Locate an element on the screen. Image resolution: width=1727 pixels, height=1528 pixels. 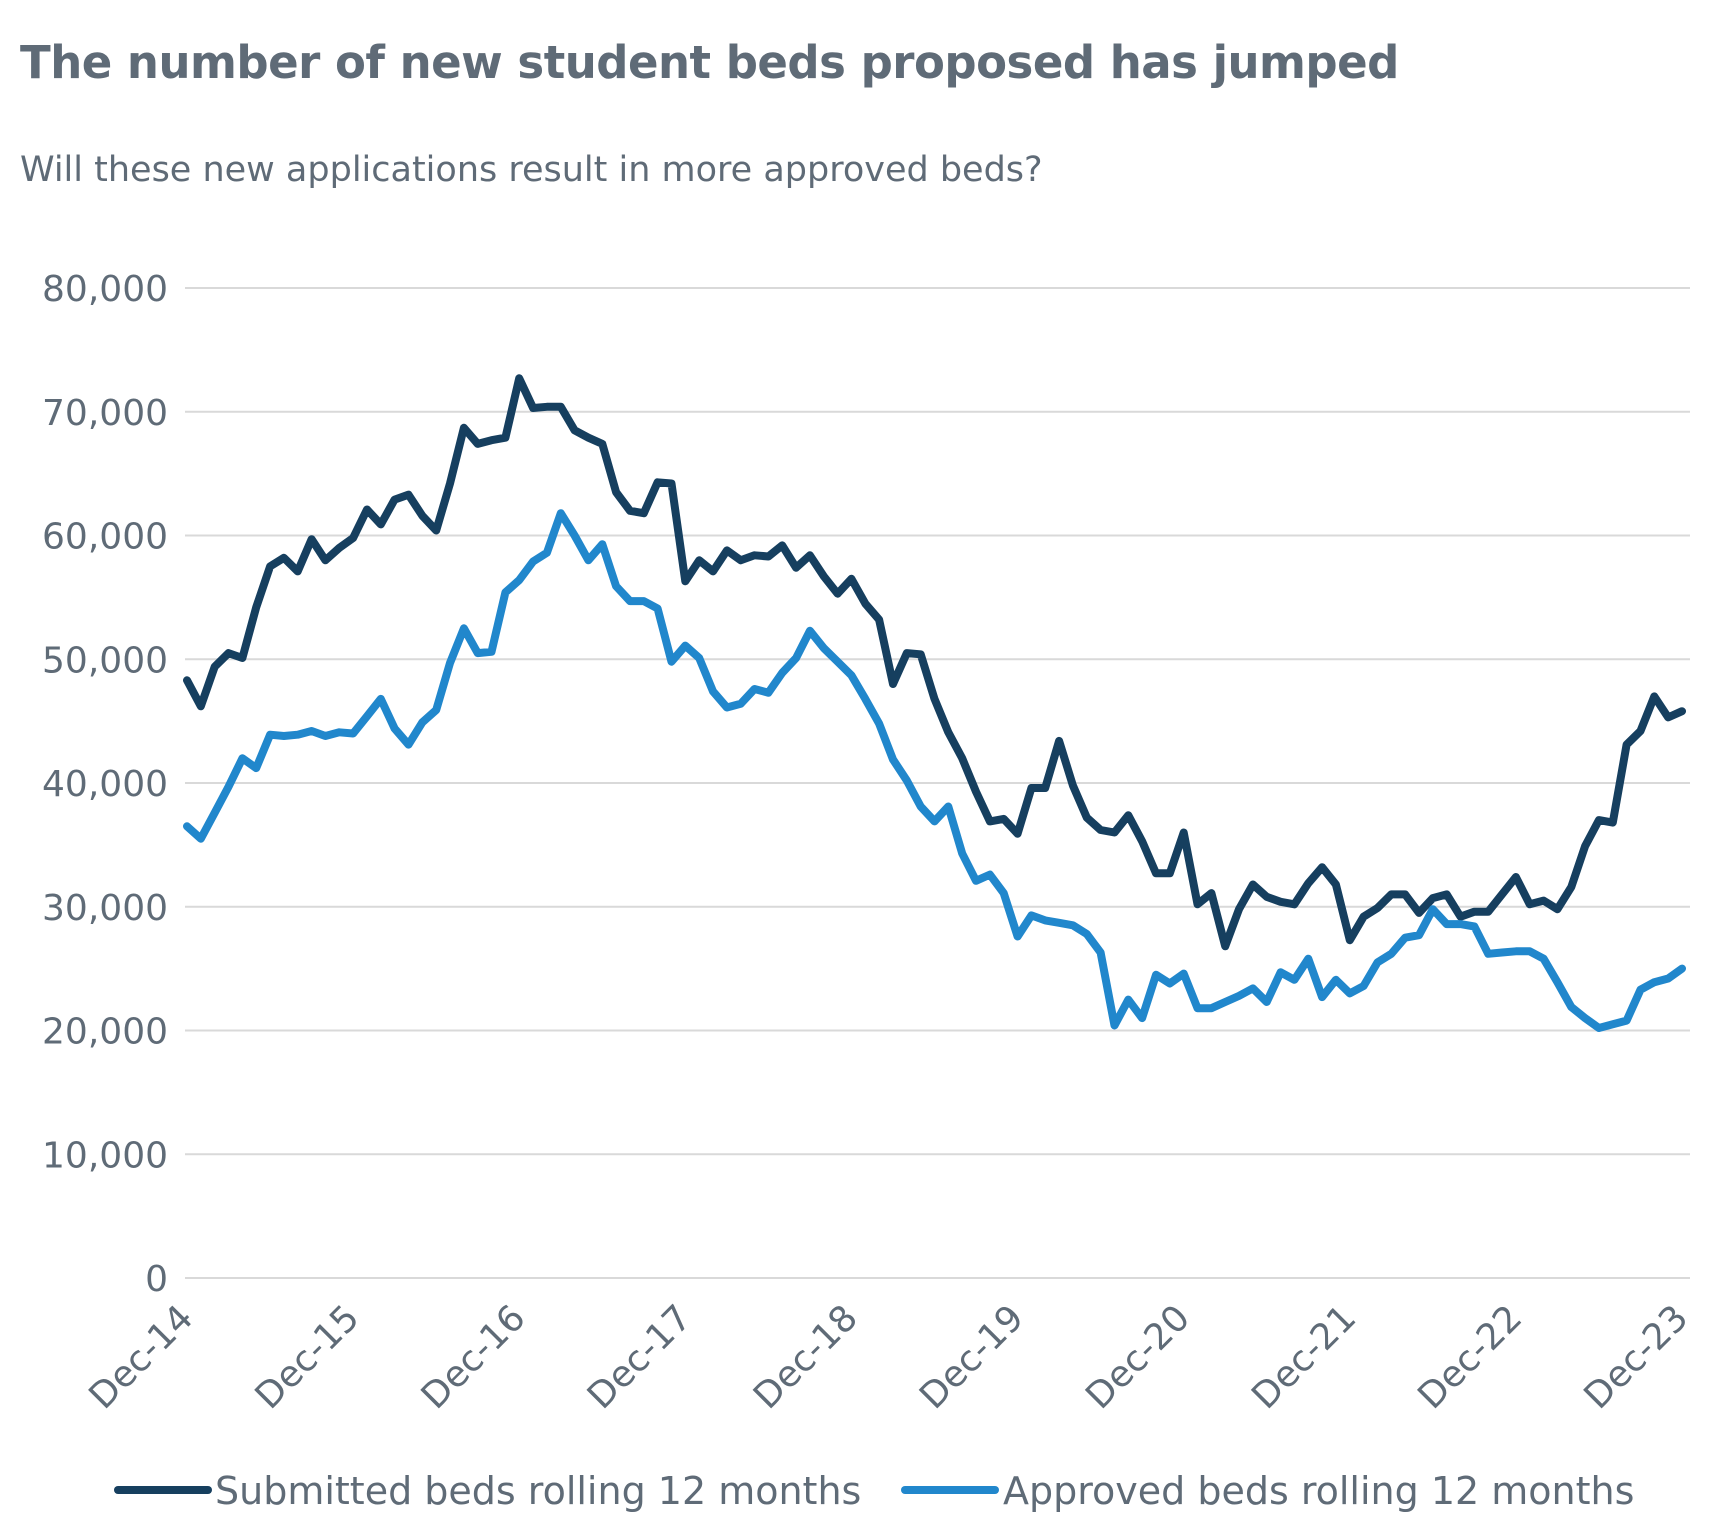
x-tick-label: Dec-16 is located at coordinates (474, 1357).